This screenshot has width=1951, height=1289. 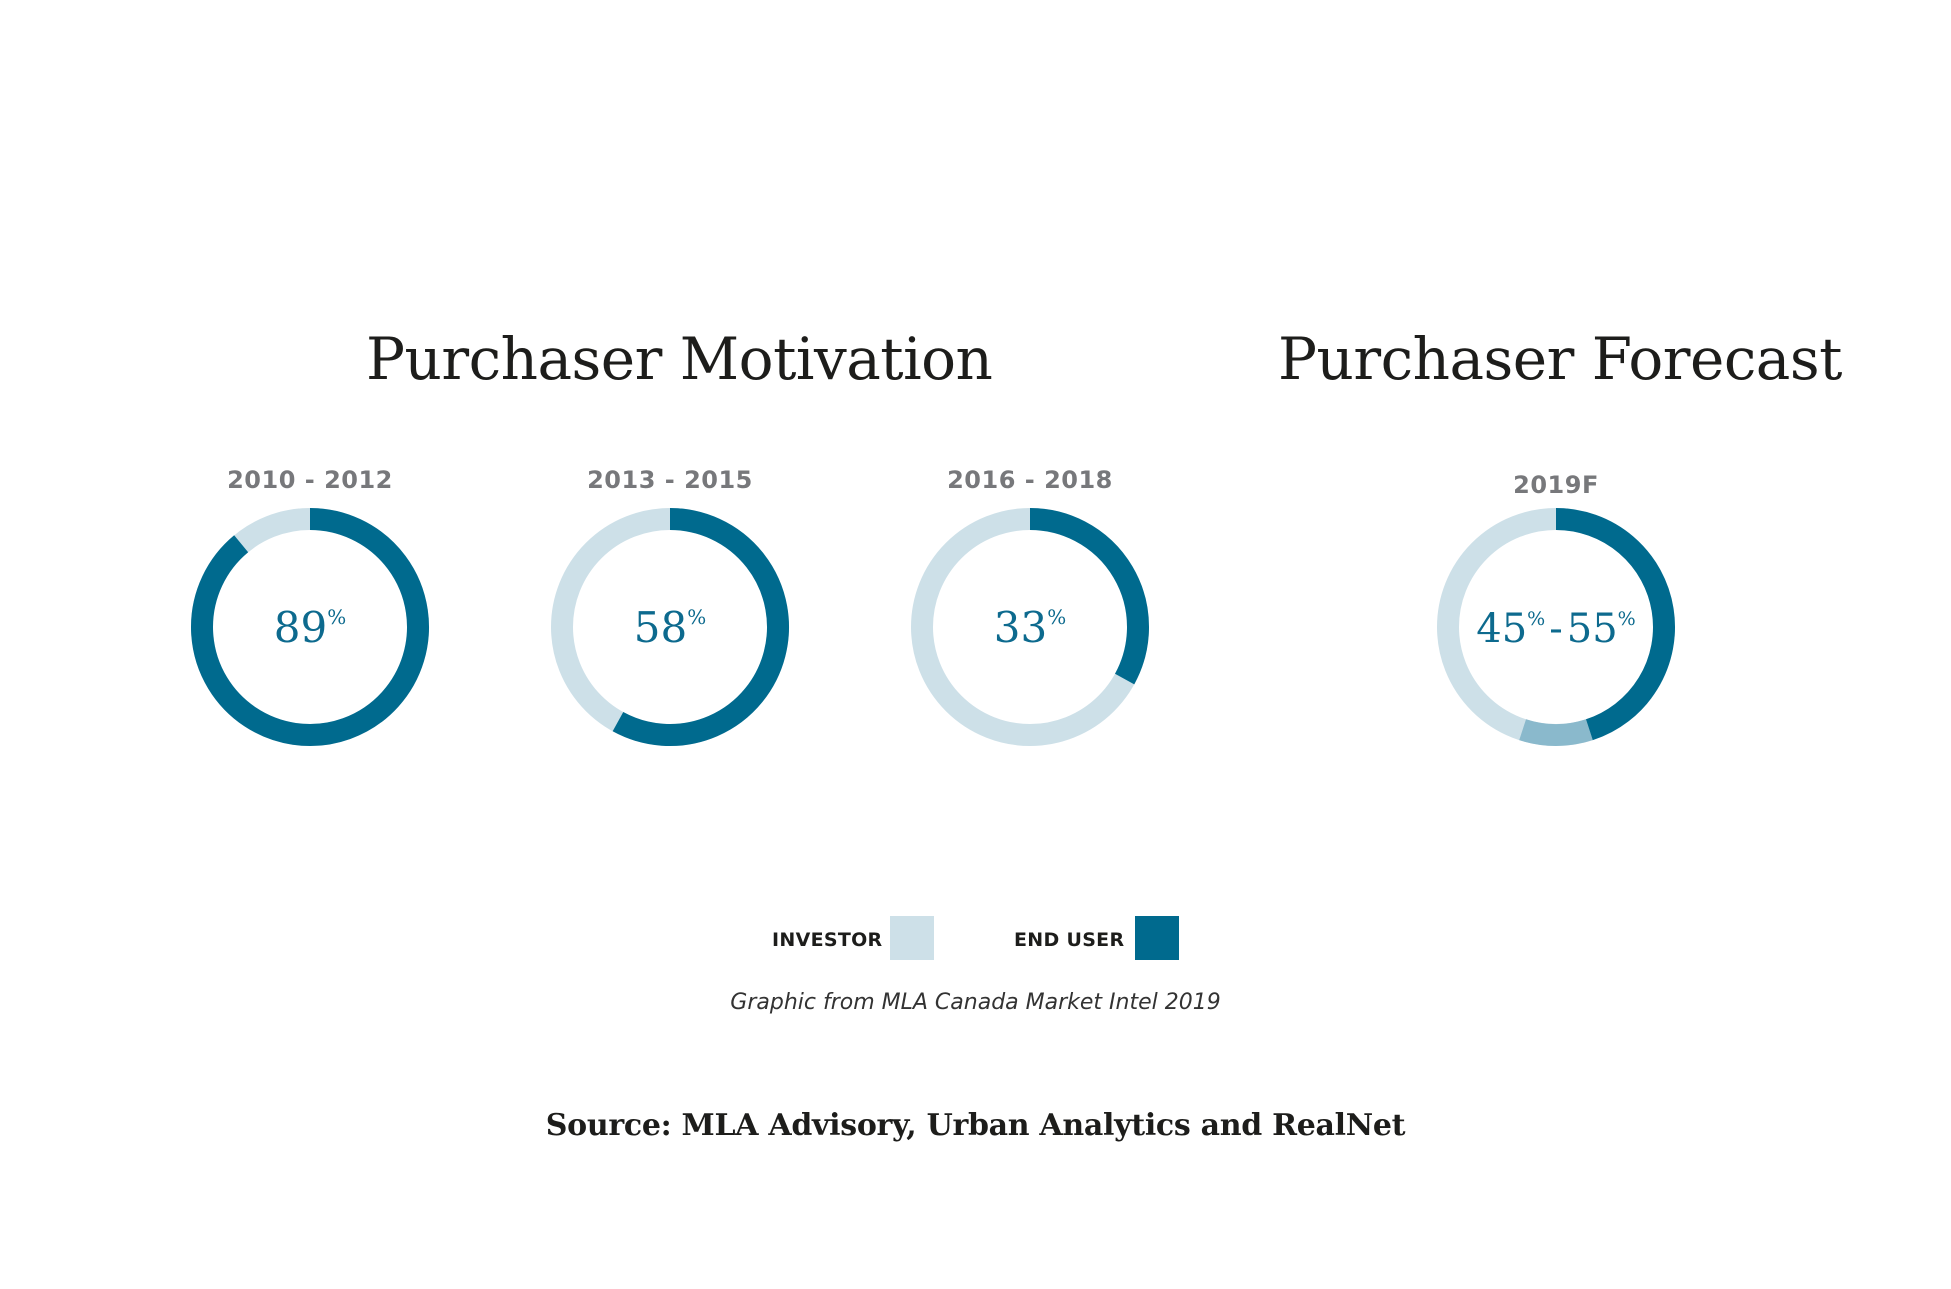 What do you see at coordinates (1030, 480) in the screenshot?
I see `period-label-2016-2018: 2016 - 2018` at bounding box center [1030, 480].